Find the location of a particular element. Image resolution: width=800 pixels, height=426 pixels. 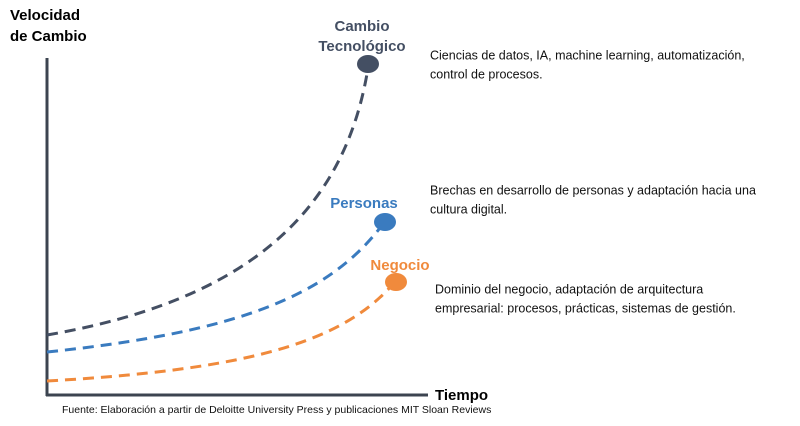

curve-label: Personas is located at coordinates (364, 203).